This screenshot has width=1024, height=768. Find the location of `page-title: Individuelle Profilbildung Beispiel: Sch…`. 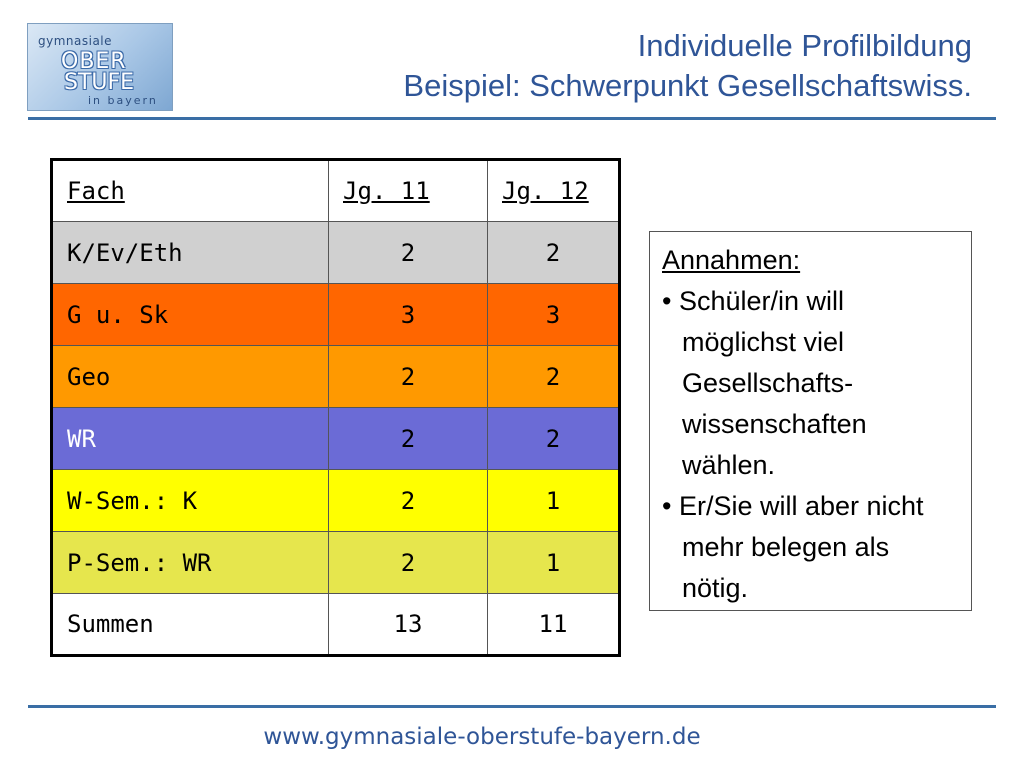

page-title: Individuelle Profilbildung Beispiel: Sch… is located at coordinates (687, 66).